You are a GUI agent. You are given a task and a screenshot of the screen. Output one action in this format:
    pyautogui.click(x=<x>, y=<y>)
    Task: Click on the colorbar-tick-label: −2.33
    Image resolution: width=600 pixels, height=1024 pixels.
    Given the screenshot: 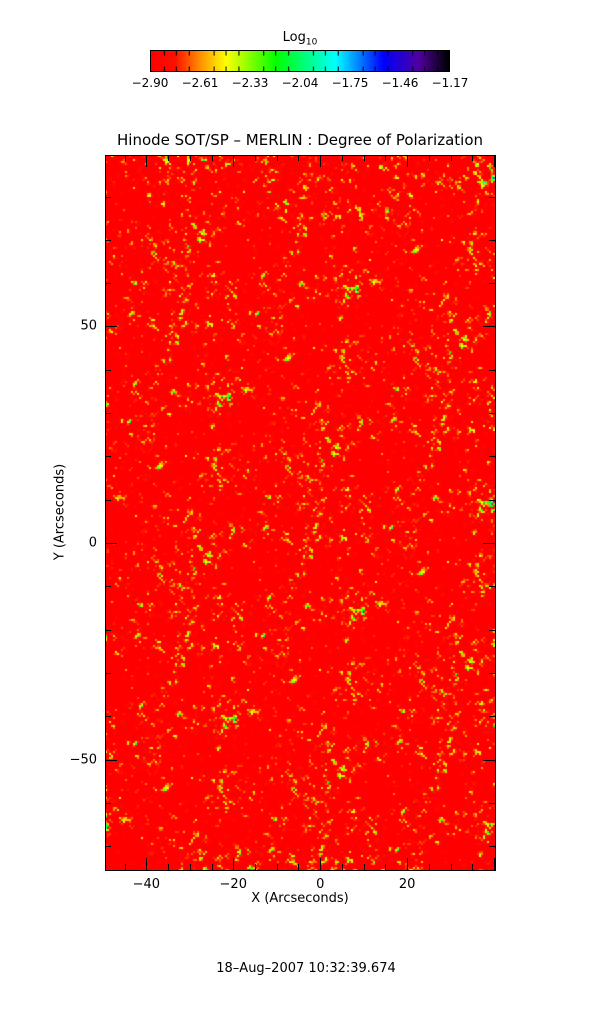 What is the action you would take?
    pyautogui.click(x=250, y=83)
    